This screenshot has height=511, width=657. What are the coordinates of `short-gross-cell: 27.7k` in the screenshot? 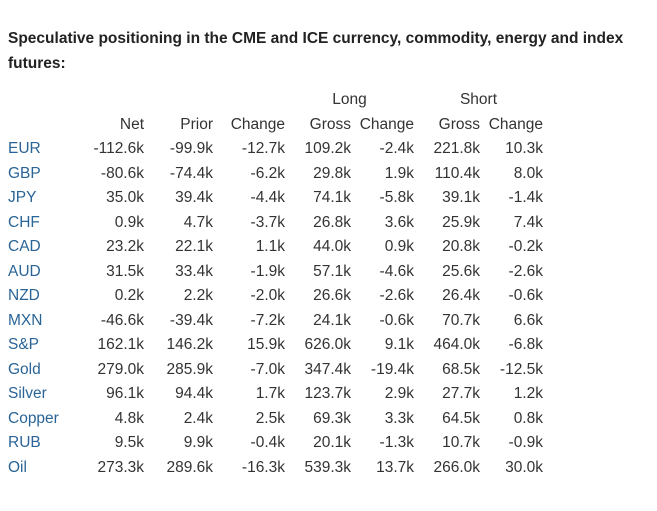 It's located at (461, 394).